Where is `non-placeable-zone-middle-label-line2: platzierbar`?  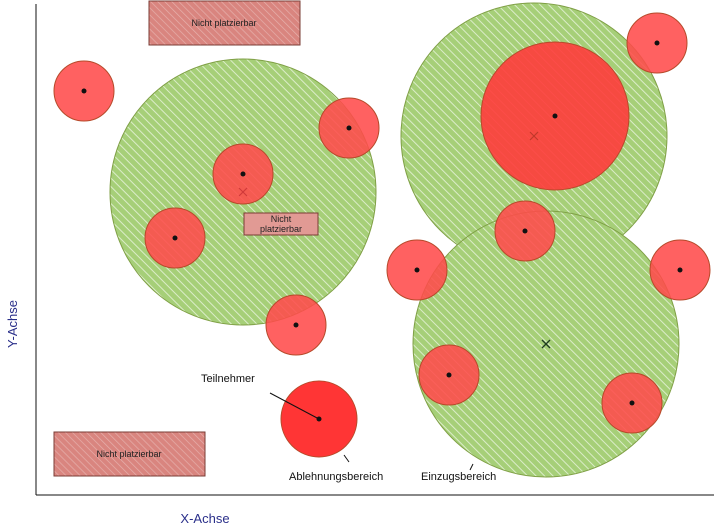 non-placeable-zone-middle-label-line2: platzierbar is located at coordinates (281, 229).